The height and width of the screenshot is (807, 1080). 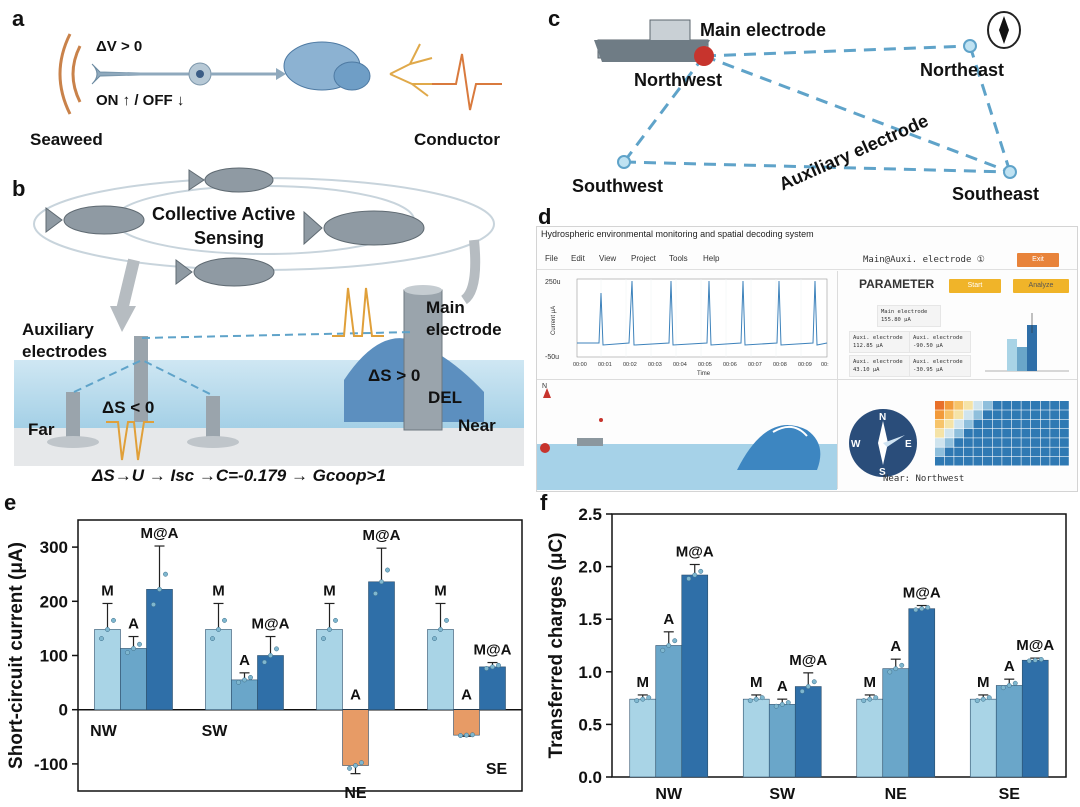 I want to click on menu-project: Project, so click(x=643, y=258).